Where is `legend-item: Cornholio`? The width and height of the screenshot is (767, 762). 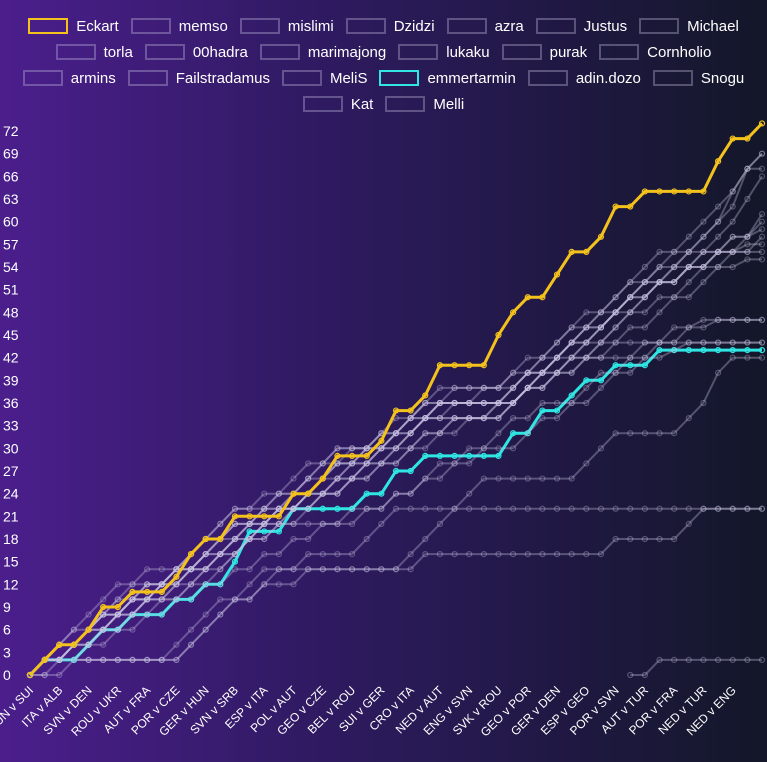 legend-item: Cornholio is located at coordinates (655, 52).